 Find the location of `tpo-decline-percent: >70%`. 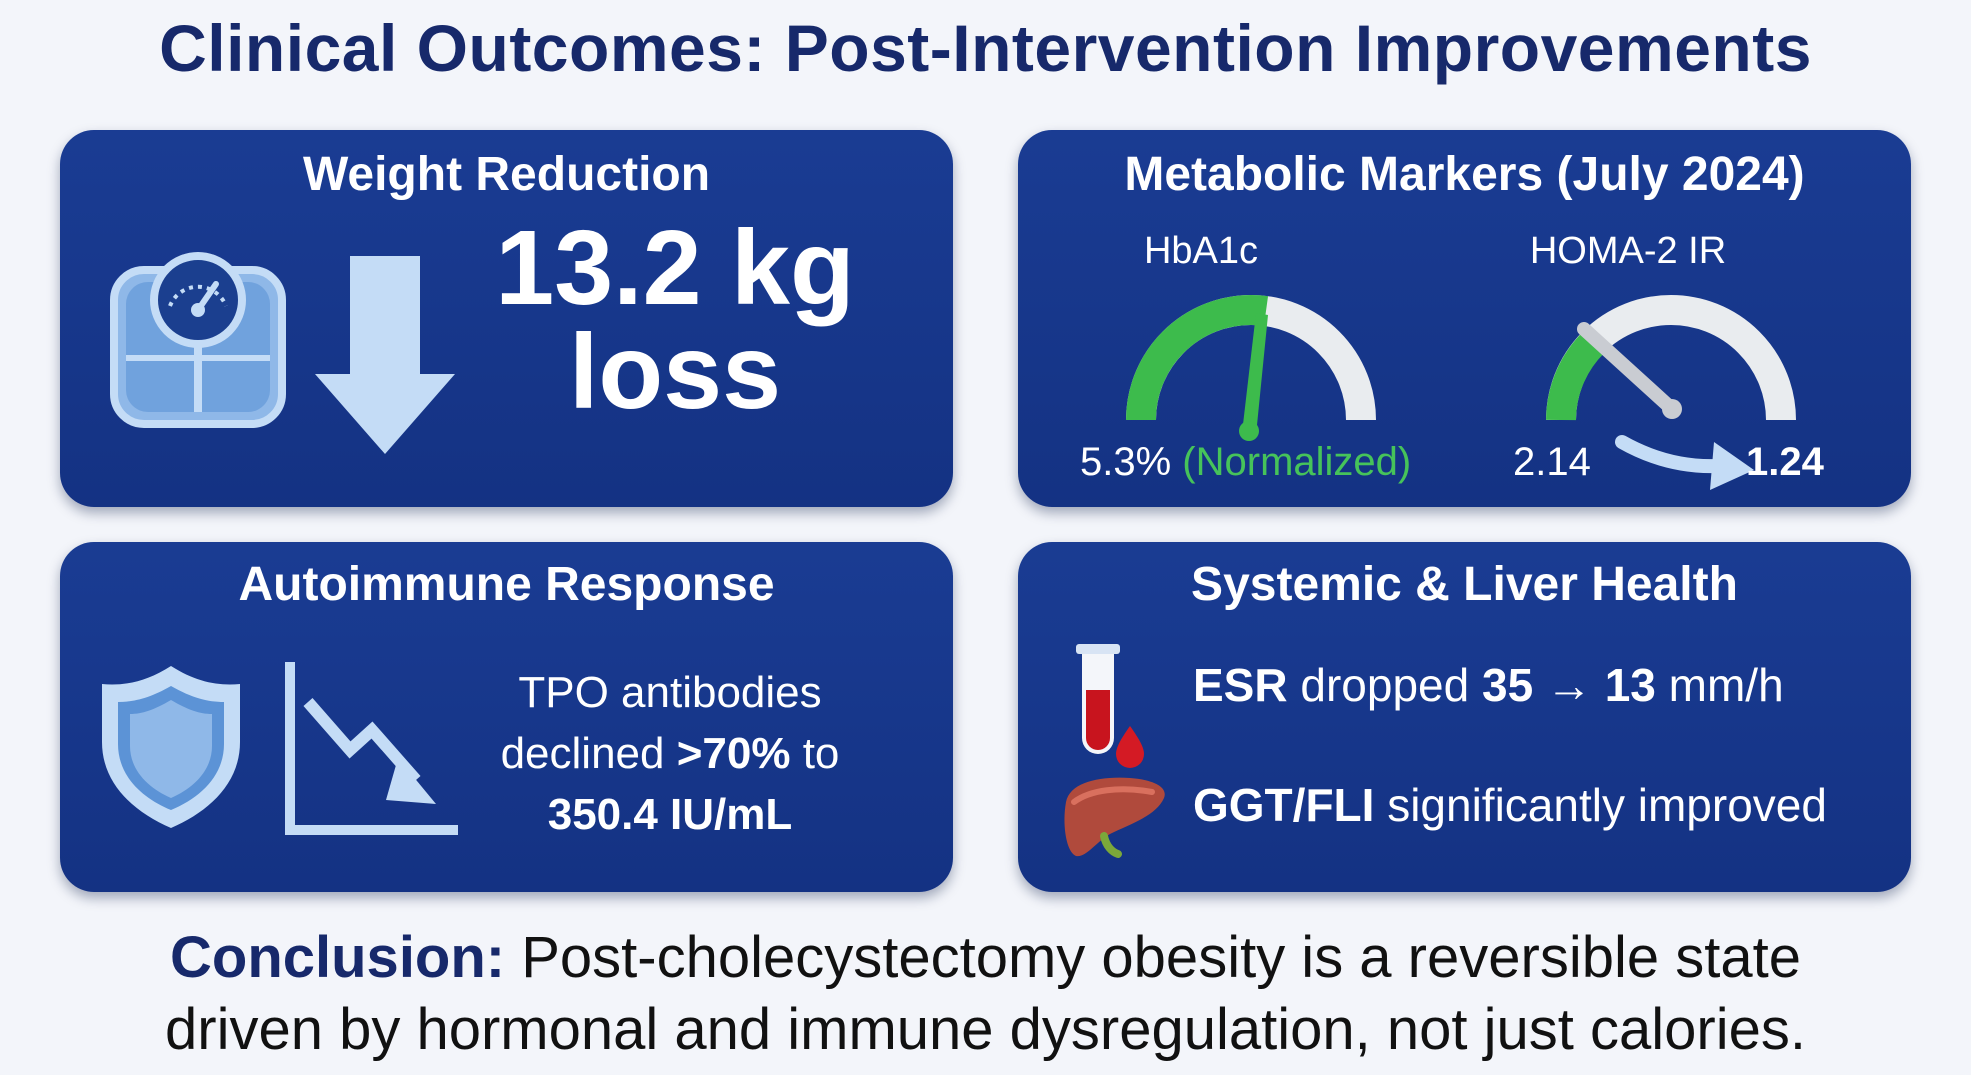

tpo-decline-percent: >70% is located at coordinates (733, 753).